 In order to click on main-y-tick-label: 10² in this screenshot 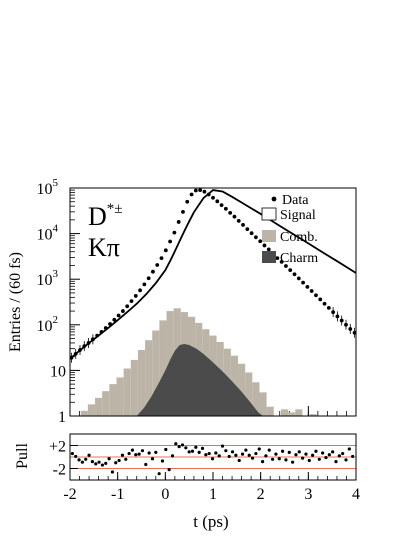, I will do `click(48, 324)`.